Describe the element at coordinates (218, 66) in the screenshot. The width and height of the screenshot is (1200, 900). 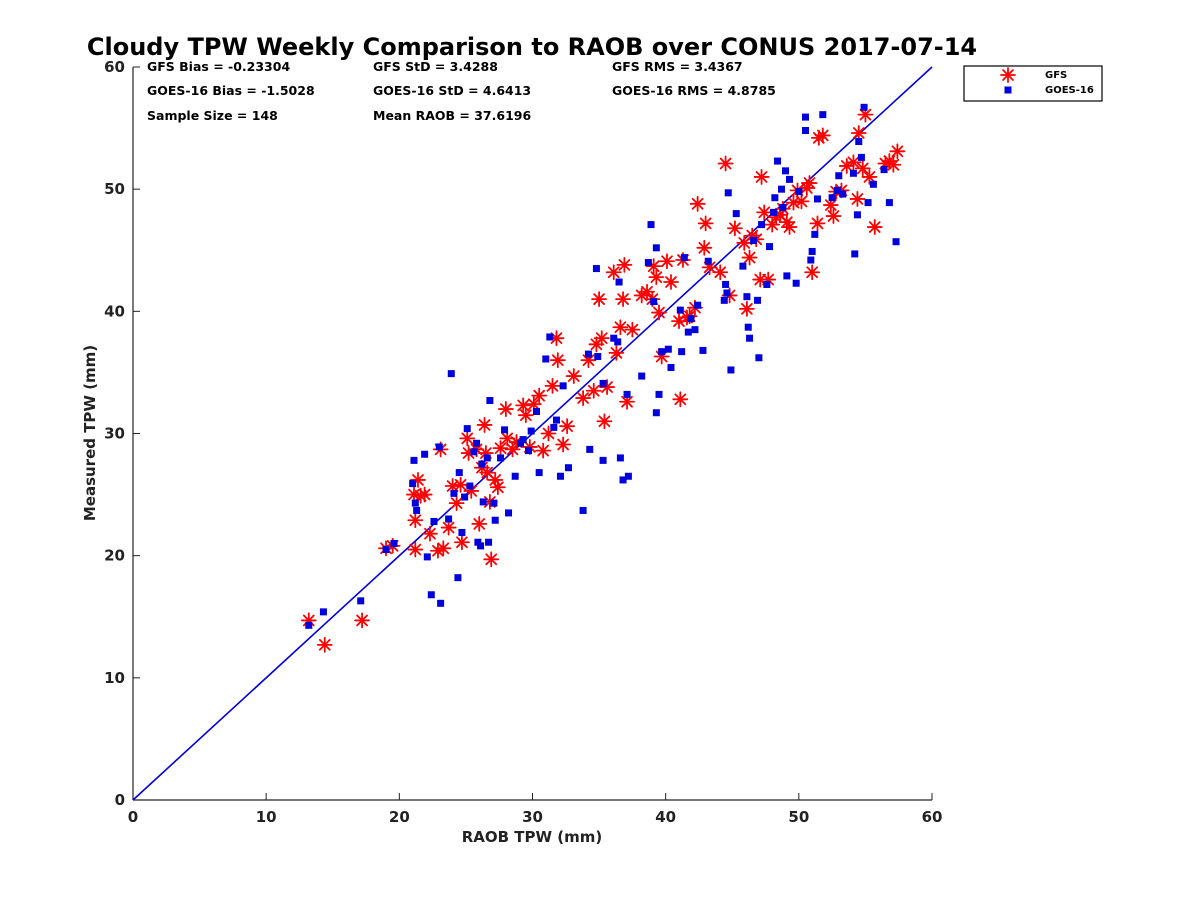
I see `stat-gfs-bias: GFS Bias = -0.23304` at that location.